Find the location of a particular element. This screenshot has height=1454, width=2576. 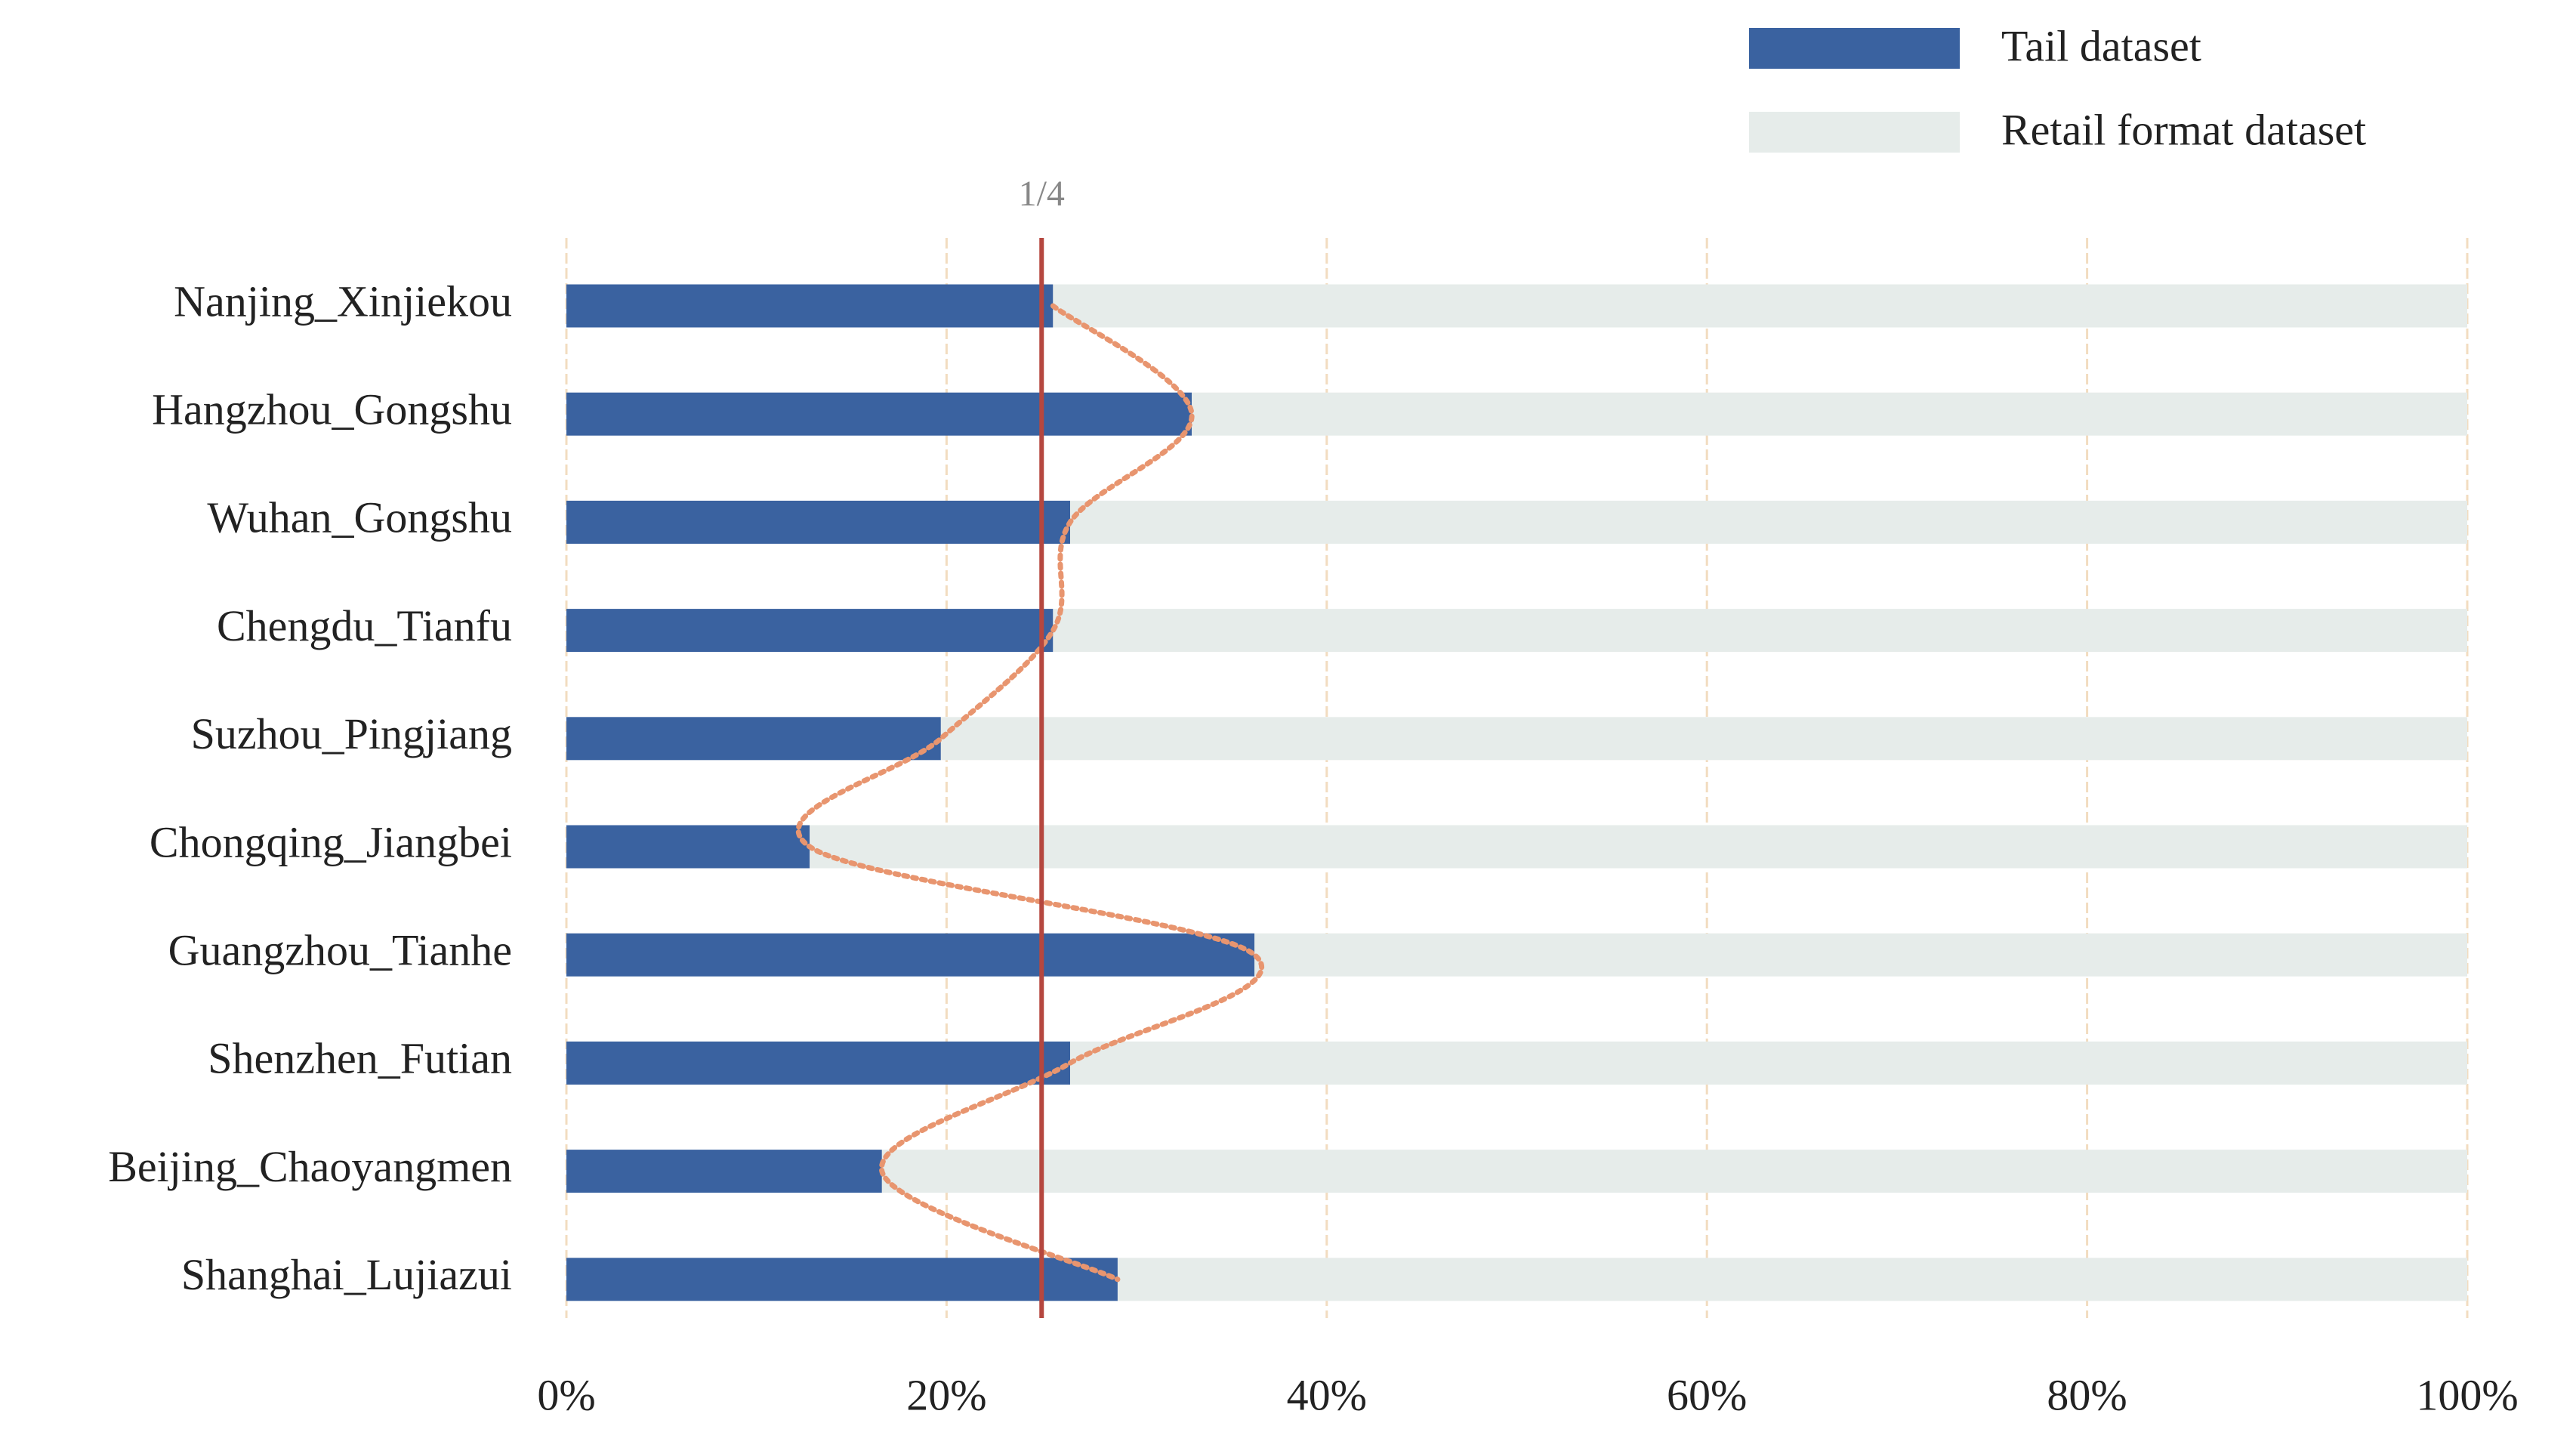

x-tick-label: 80% is located at coordinates (2087, 1394).